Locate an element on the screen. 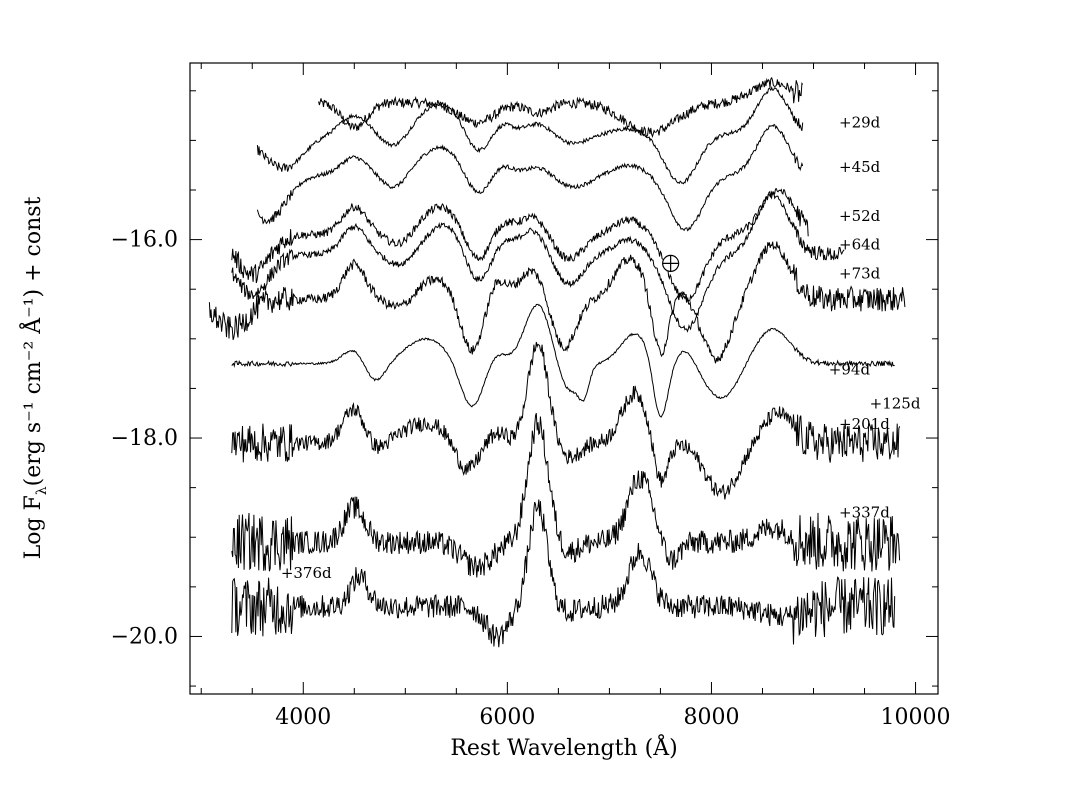 This screenshot has width=1067, height=798. x-tick-label: 10000 is located at coordinates (916, 717).